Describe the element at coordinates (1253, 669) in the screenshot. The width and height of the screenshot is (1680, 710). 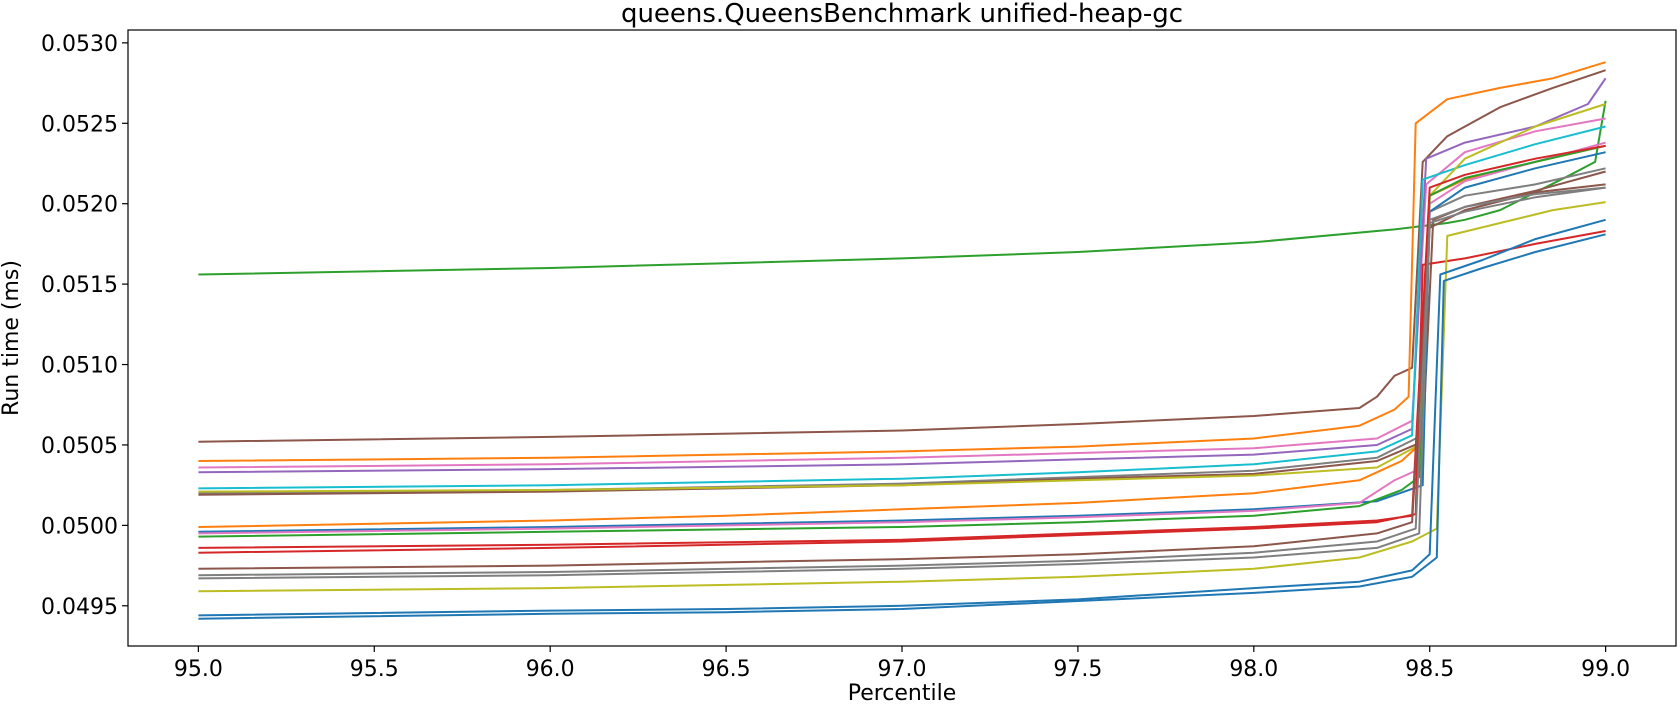
I see `x-tick-label: 98.0` at that location.